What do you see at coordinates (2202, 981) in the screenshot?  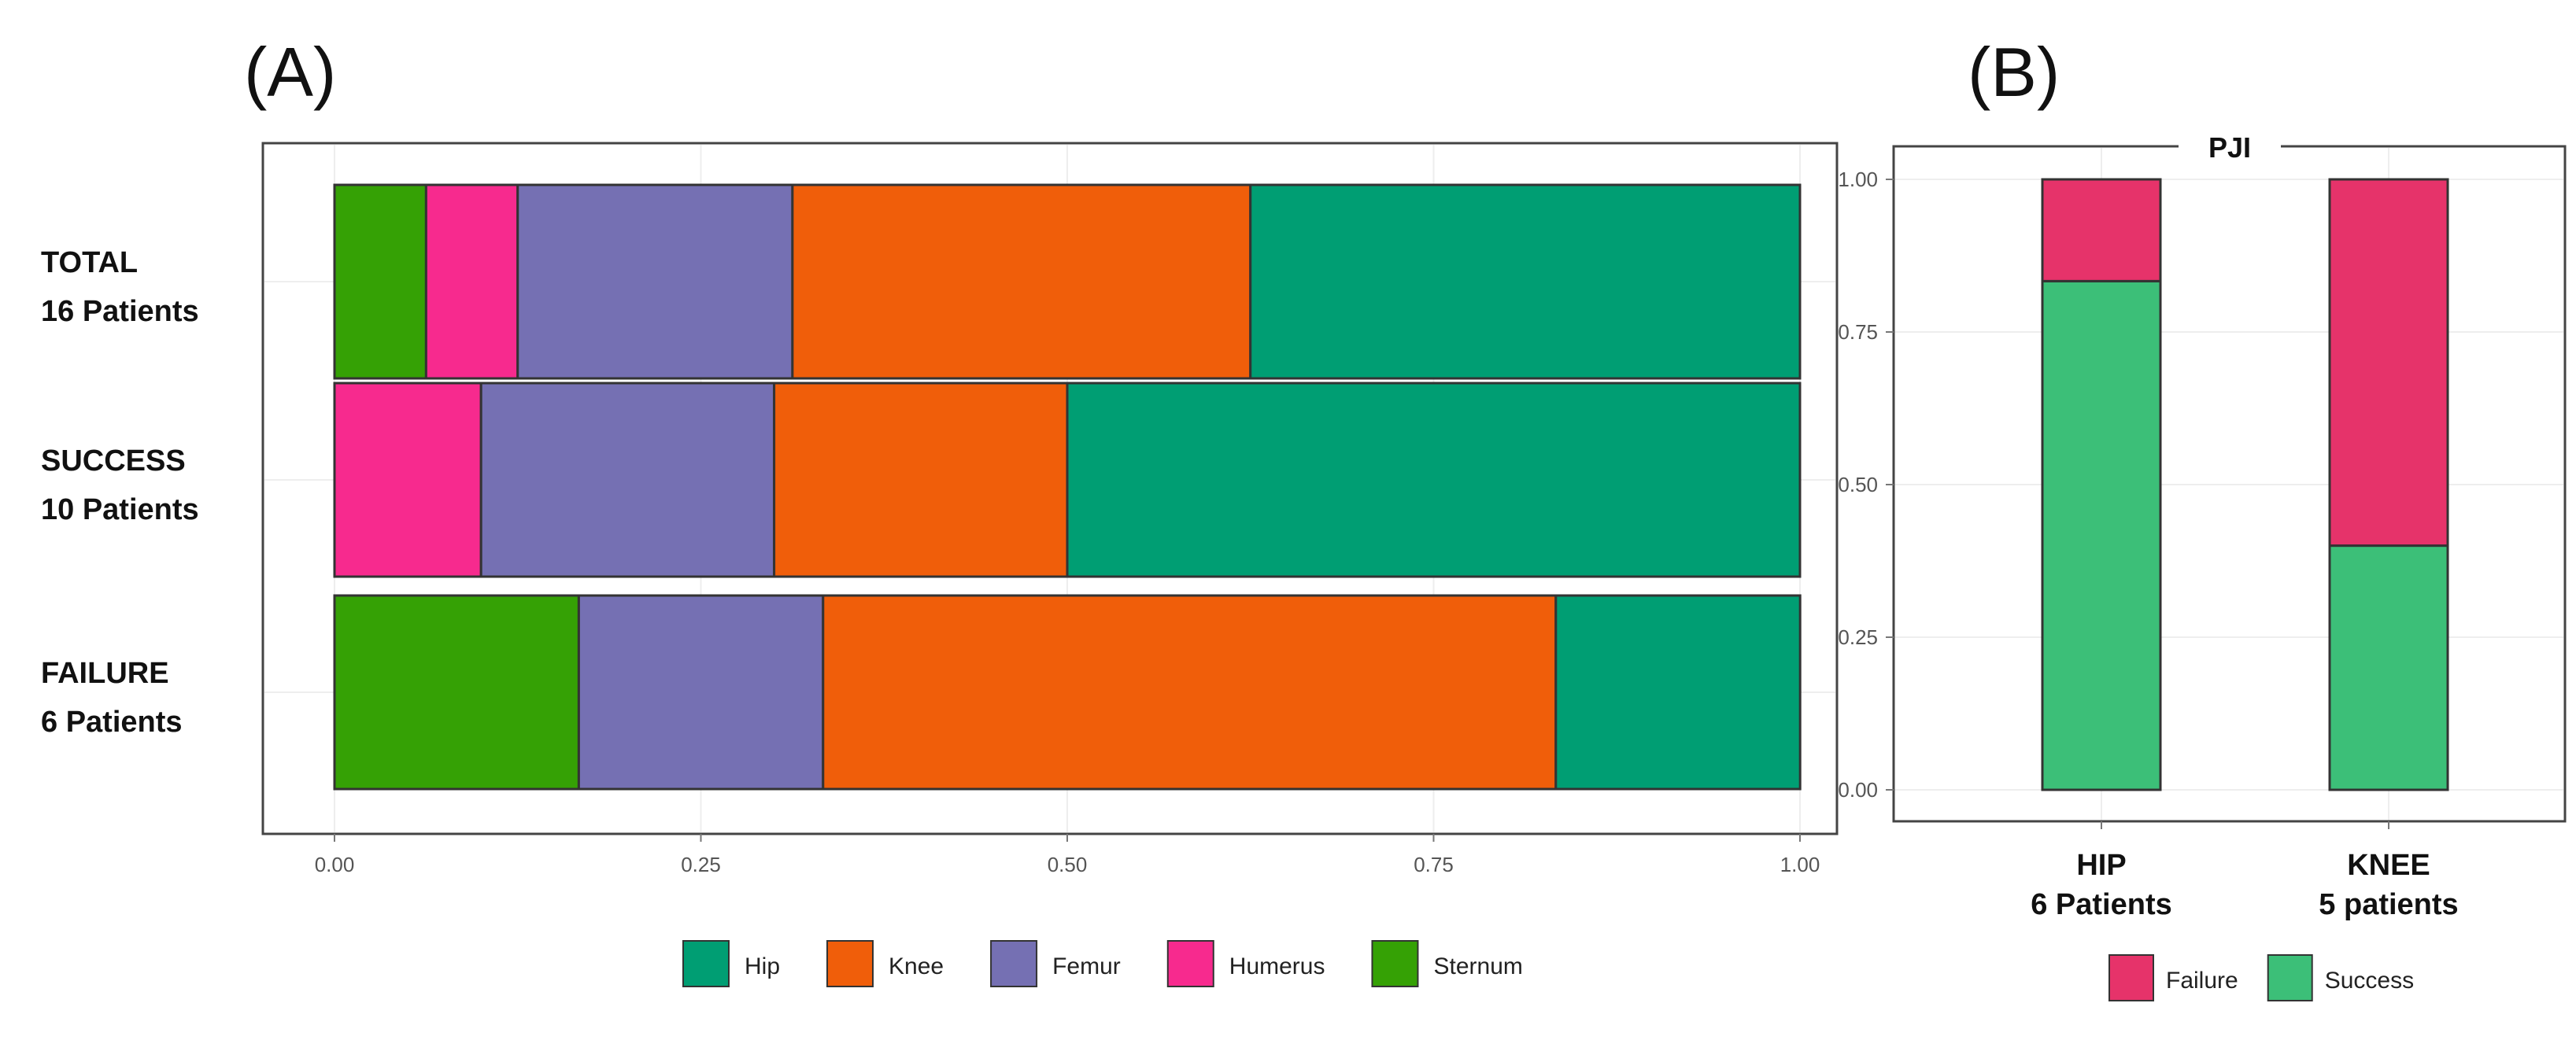 I see `legend-label-failure: Failure` at bounding box center [2202, 981].